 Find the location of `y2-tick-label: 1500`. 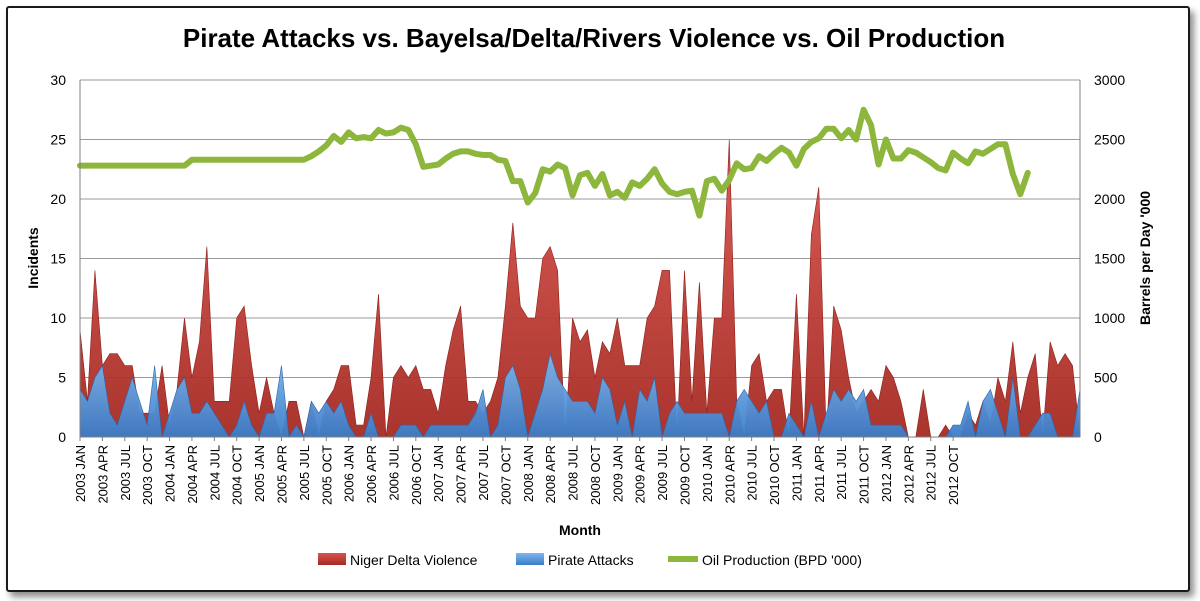

y2-tick-label: 1500 is located at coordinates (1109, 259).